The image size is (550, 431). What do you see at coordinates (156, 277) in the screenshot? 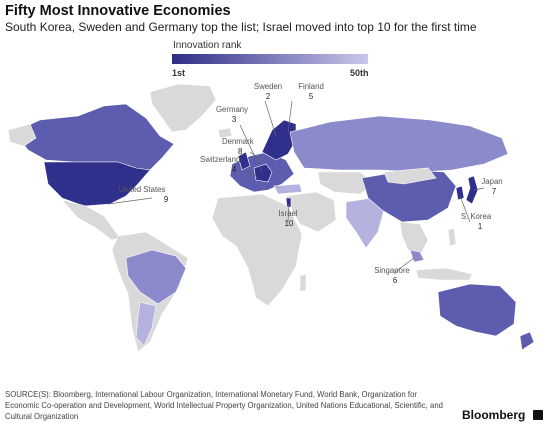
I see `land-brazil` at bounding box center [156, 277].